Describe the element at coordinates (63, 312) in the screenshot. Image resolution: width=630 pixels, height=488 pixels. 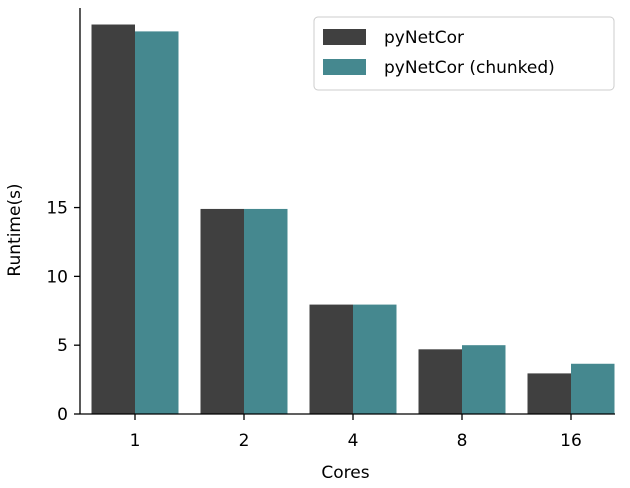
I see `y-ticks: 0 5 10 15` at that location.